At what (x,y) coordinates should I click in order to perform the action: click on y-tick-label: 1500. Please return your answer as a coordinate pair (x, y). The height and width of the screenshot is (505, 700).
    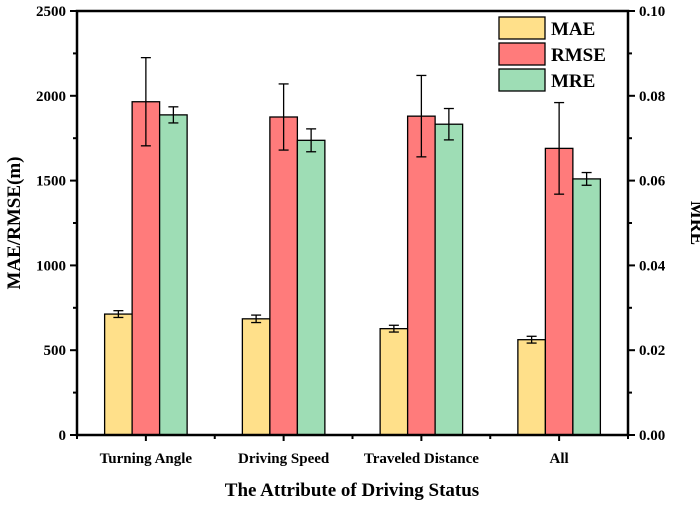
    Looking at the image, I should click on (51, 182).